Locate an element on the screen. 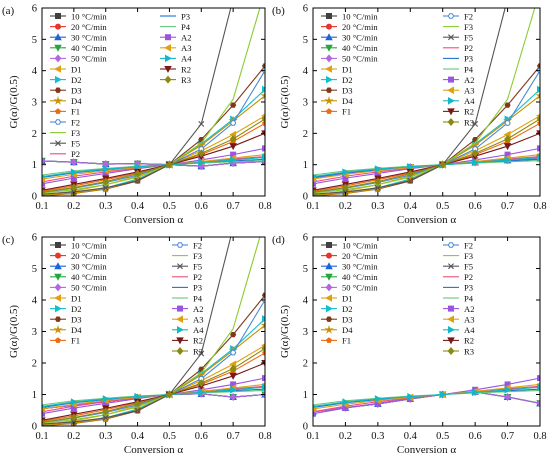  legend-label: P3 is located at coordinates (197, 288).